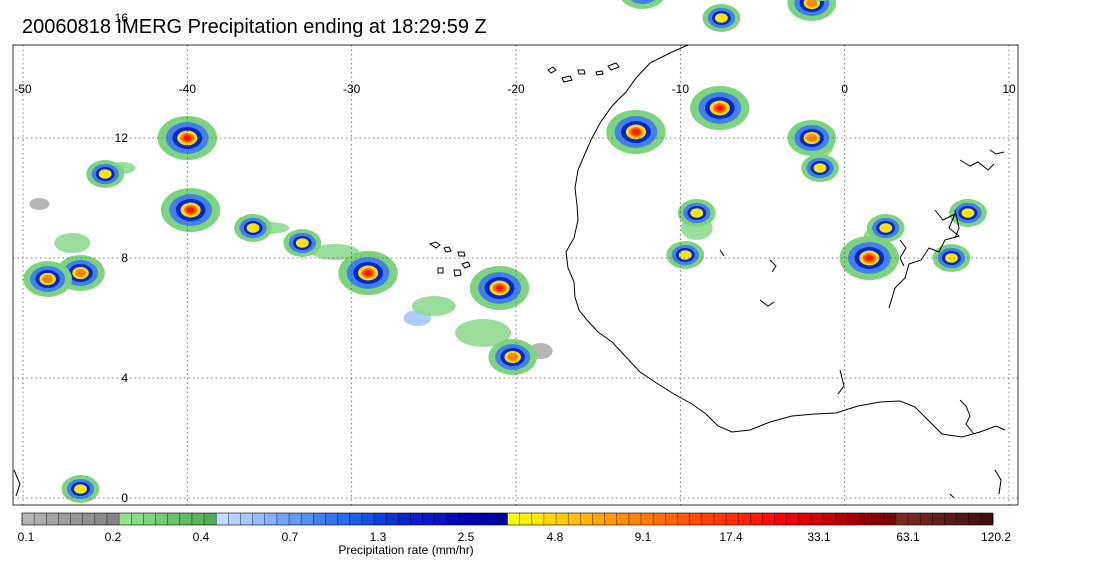  What do you see at coordinates (643, 537) in the screenshot?
I see `colorbar-tick-label: 9.1` at bounding box center [643, 537].